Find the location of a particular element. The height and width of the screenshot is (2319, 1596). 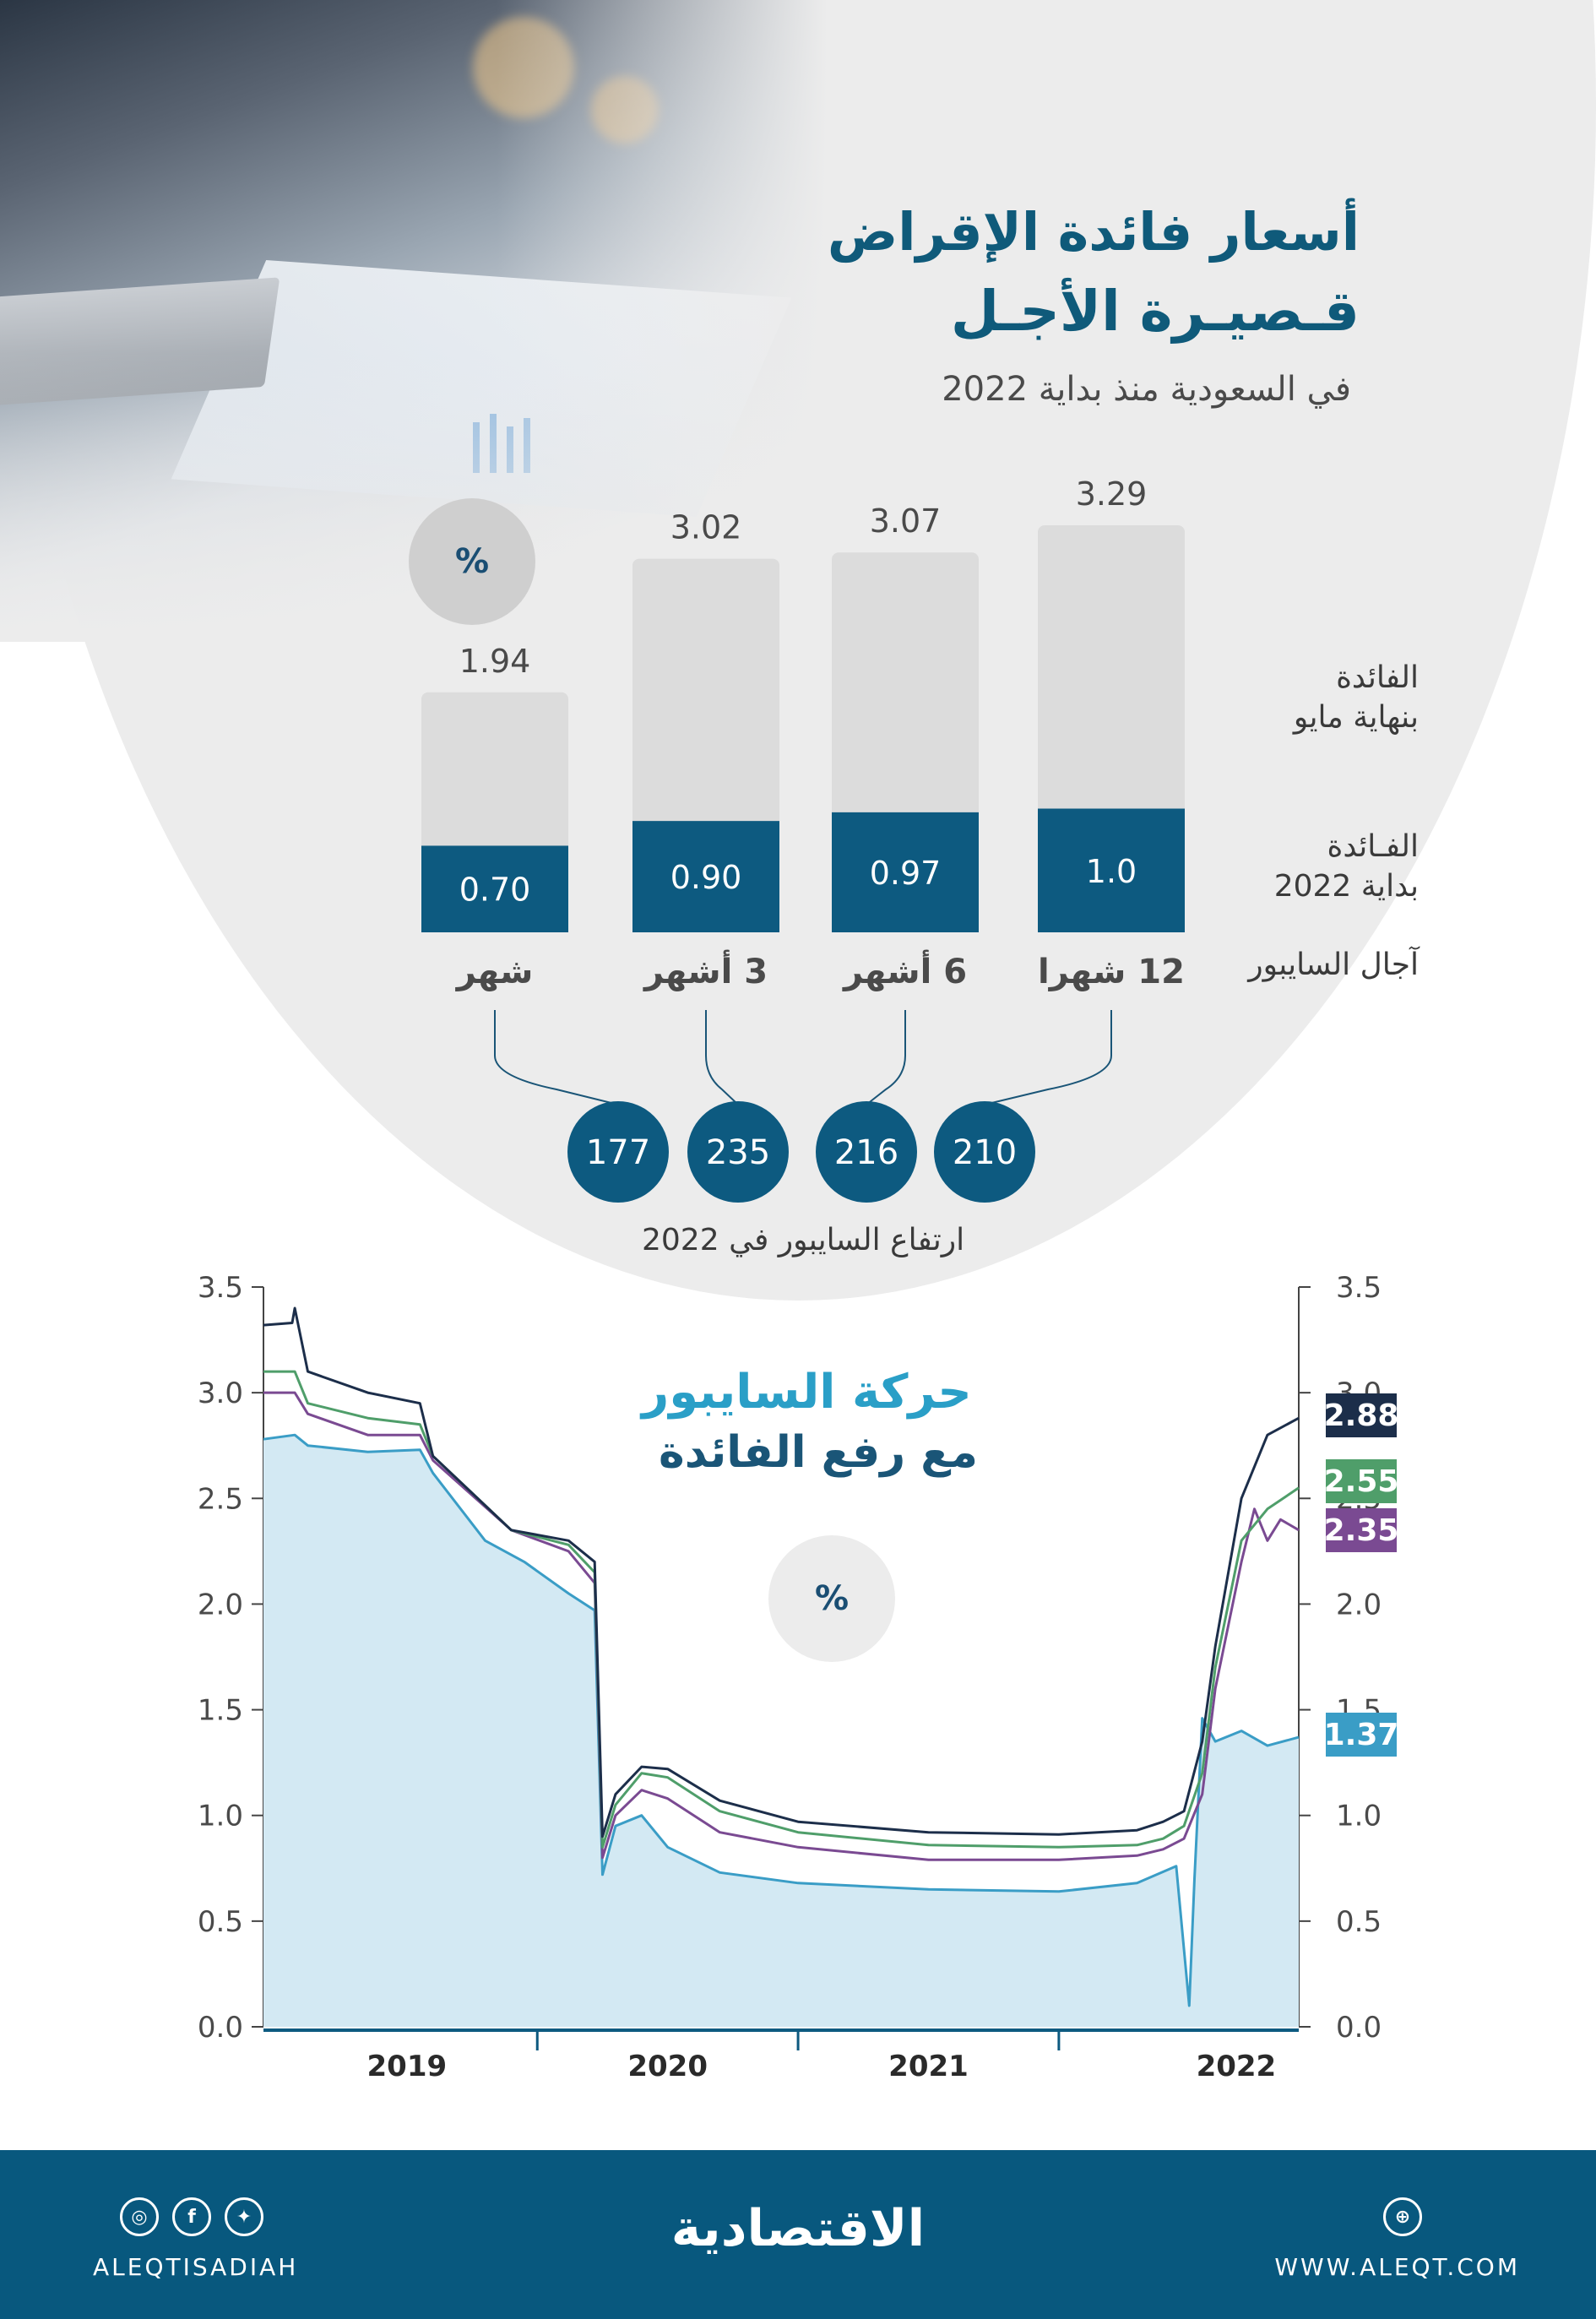

increase-value-3: 177 is located at coordinates (618, 1152).